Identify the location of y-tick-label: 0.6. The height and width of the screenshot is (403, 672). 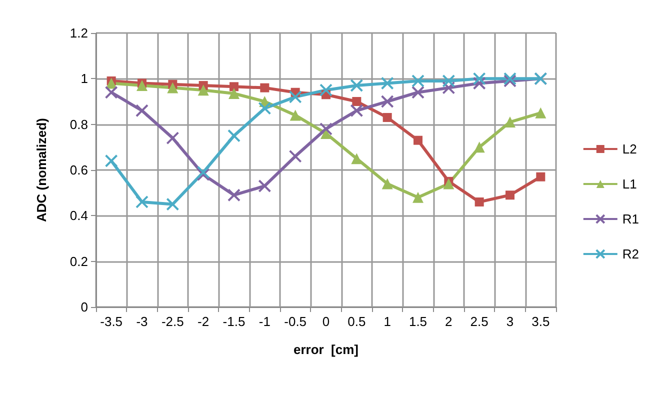
(79, 170).